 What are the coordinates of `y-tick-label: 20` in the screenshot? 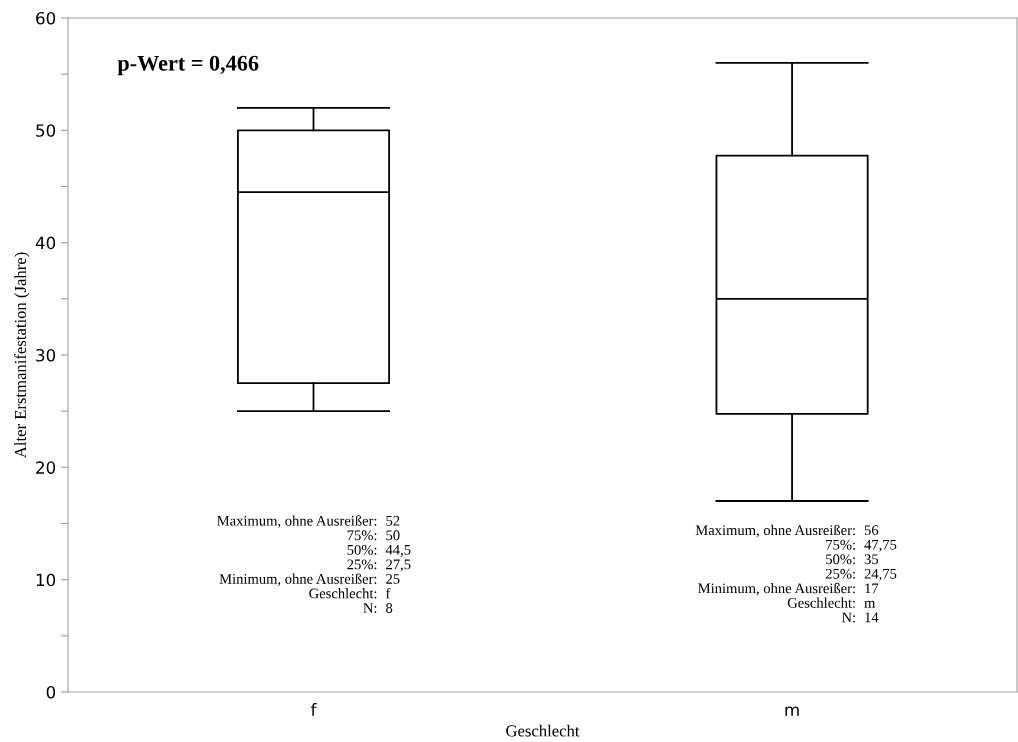 It's located at (46, 467).